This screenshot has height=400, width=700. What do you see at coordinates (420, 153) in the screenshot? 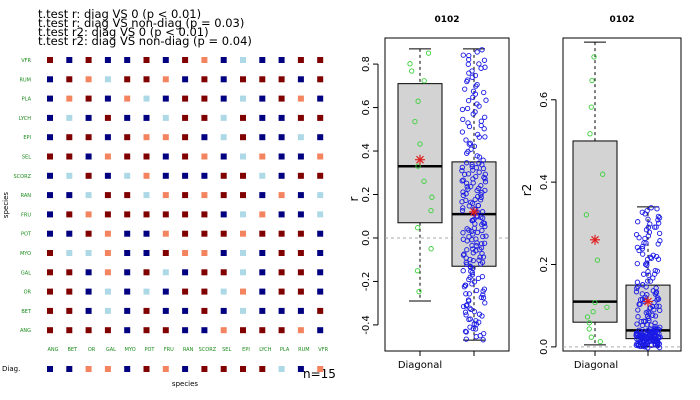
I see `box-iqr` at bounding box center [420, 153].